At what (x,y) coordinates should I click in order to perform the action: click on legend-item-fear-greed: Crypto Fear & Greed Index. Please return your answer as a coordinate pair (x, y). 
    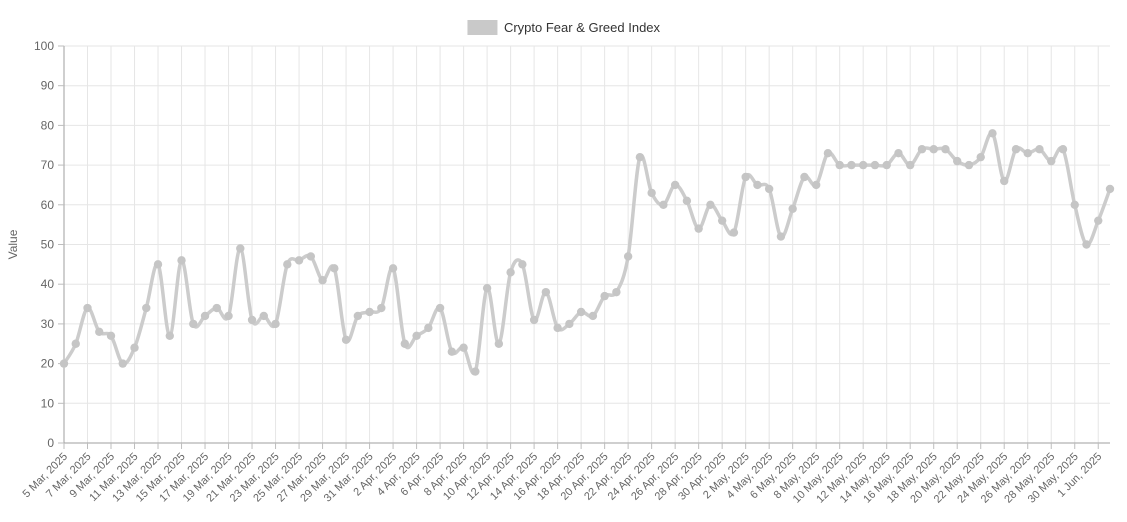
    Looking at the image, I should click on (563, 27).